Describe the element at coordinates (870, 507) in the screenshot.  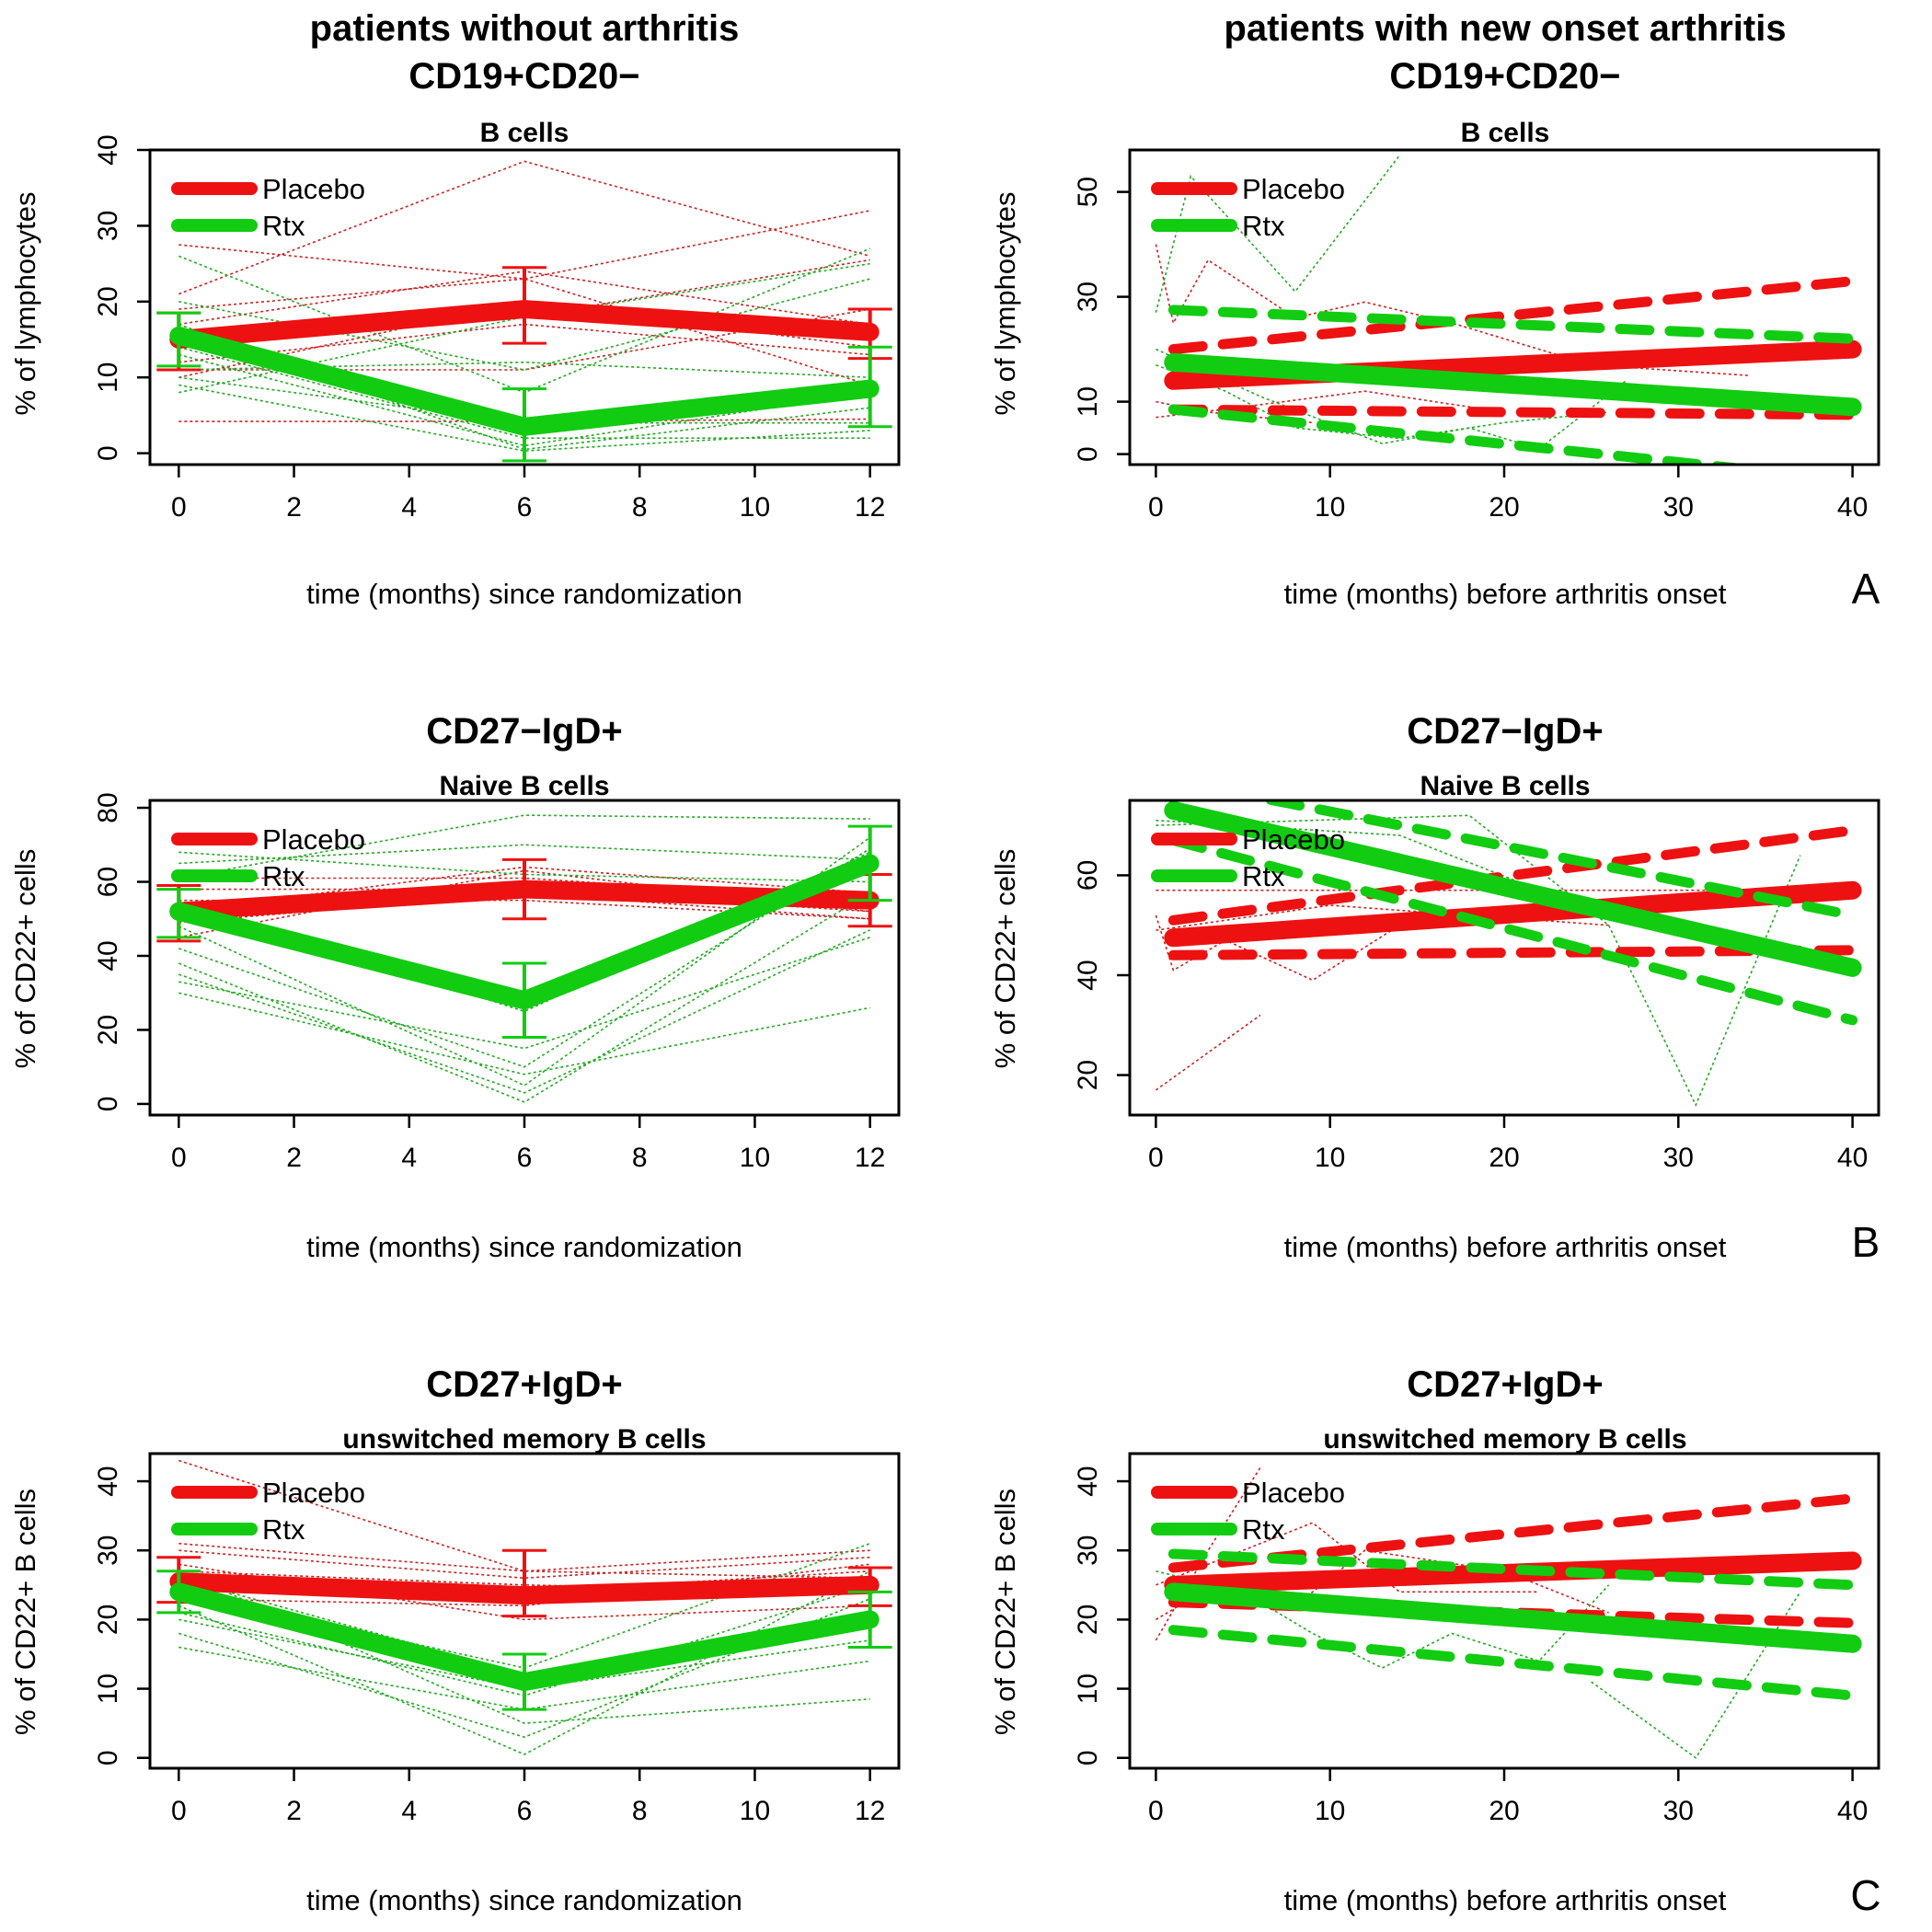
I see `x-tick-label: 12` at that location.